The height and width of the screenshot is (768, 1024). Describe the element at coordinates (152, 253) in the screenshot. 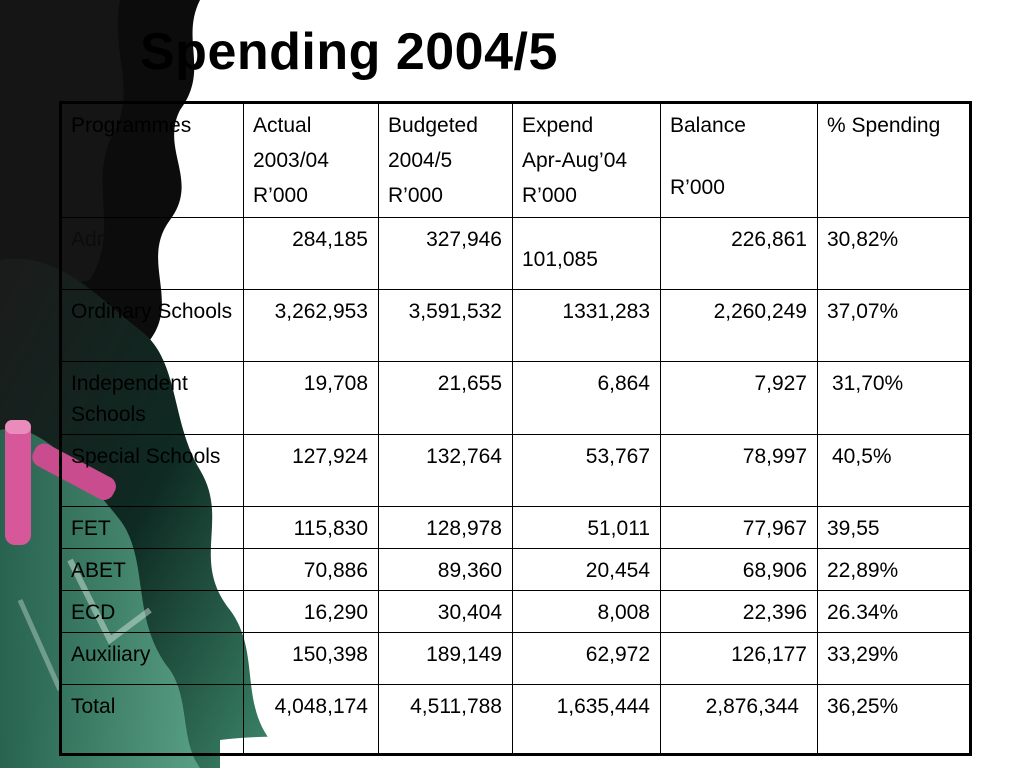

I see `cell-programme: Admin` at that location.